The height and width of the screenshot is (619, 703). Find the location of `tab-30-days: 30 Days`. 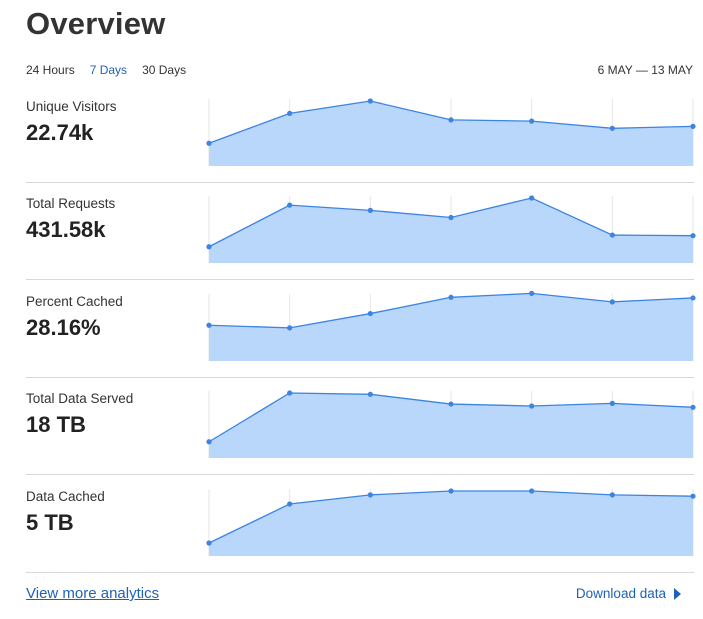

tab-30-days: 30 Days is located at coordinates (164, 70).